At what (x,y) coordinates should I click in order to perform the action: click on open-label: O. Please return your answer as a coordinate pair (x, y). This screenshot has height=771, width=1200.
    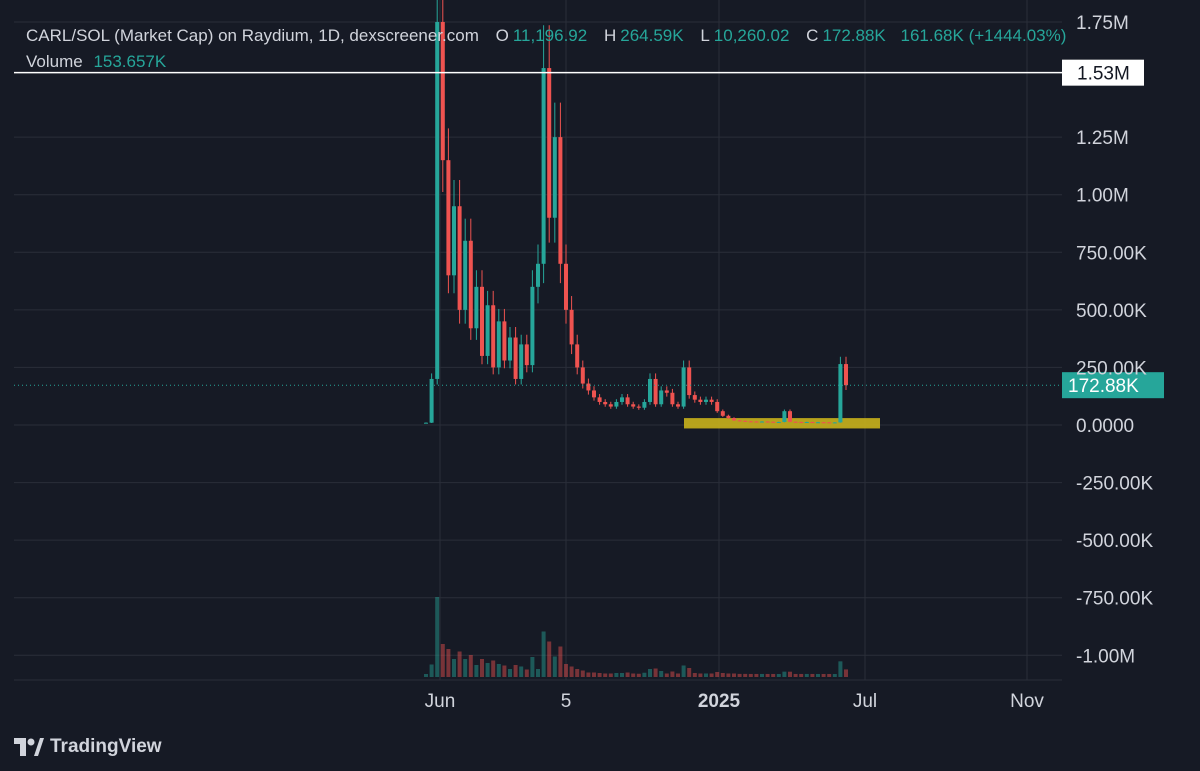
    Looking at the image, I should click on (502, 35).